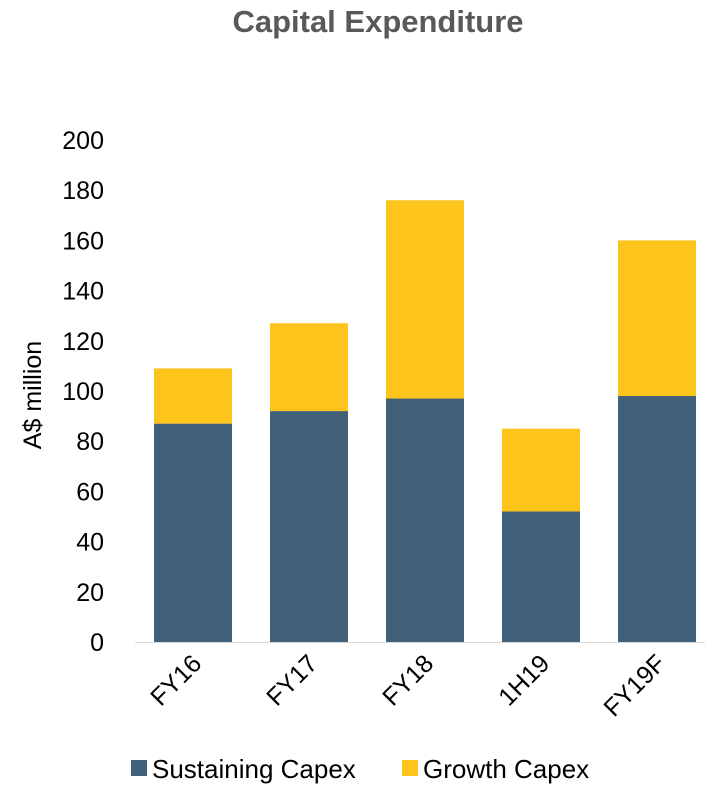 This screenshot has height=798, width=705. Describe the element at coordinates (33, 395) in the screenshot. I see `y-axis-label: A$ million` at that location.